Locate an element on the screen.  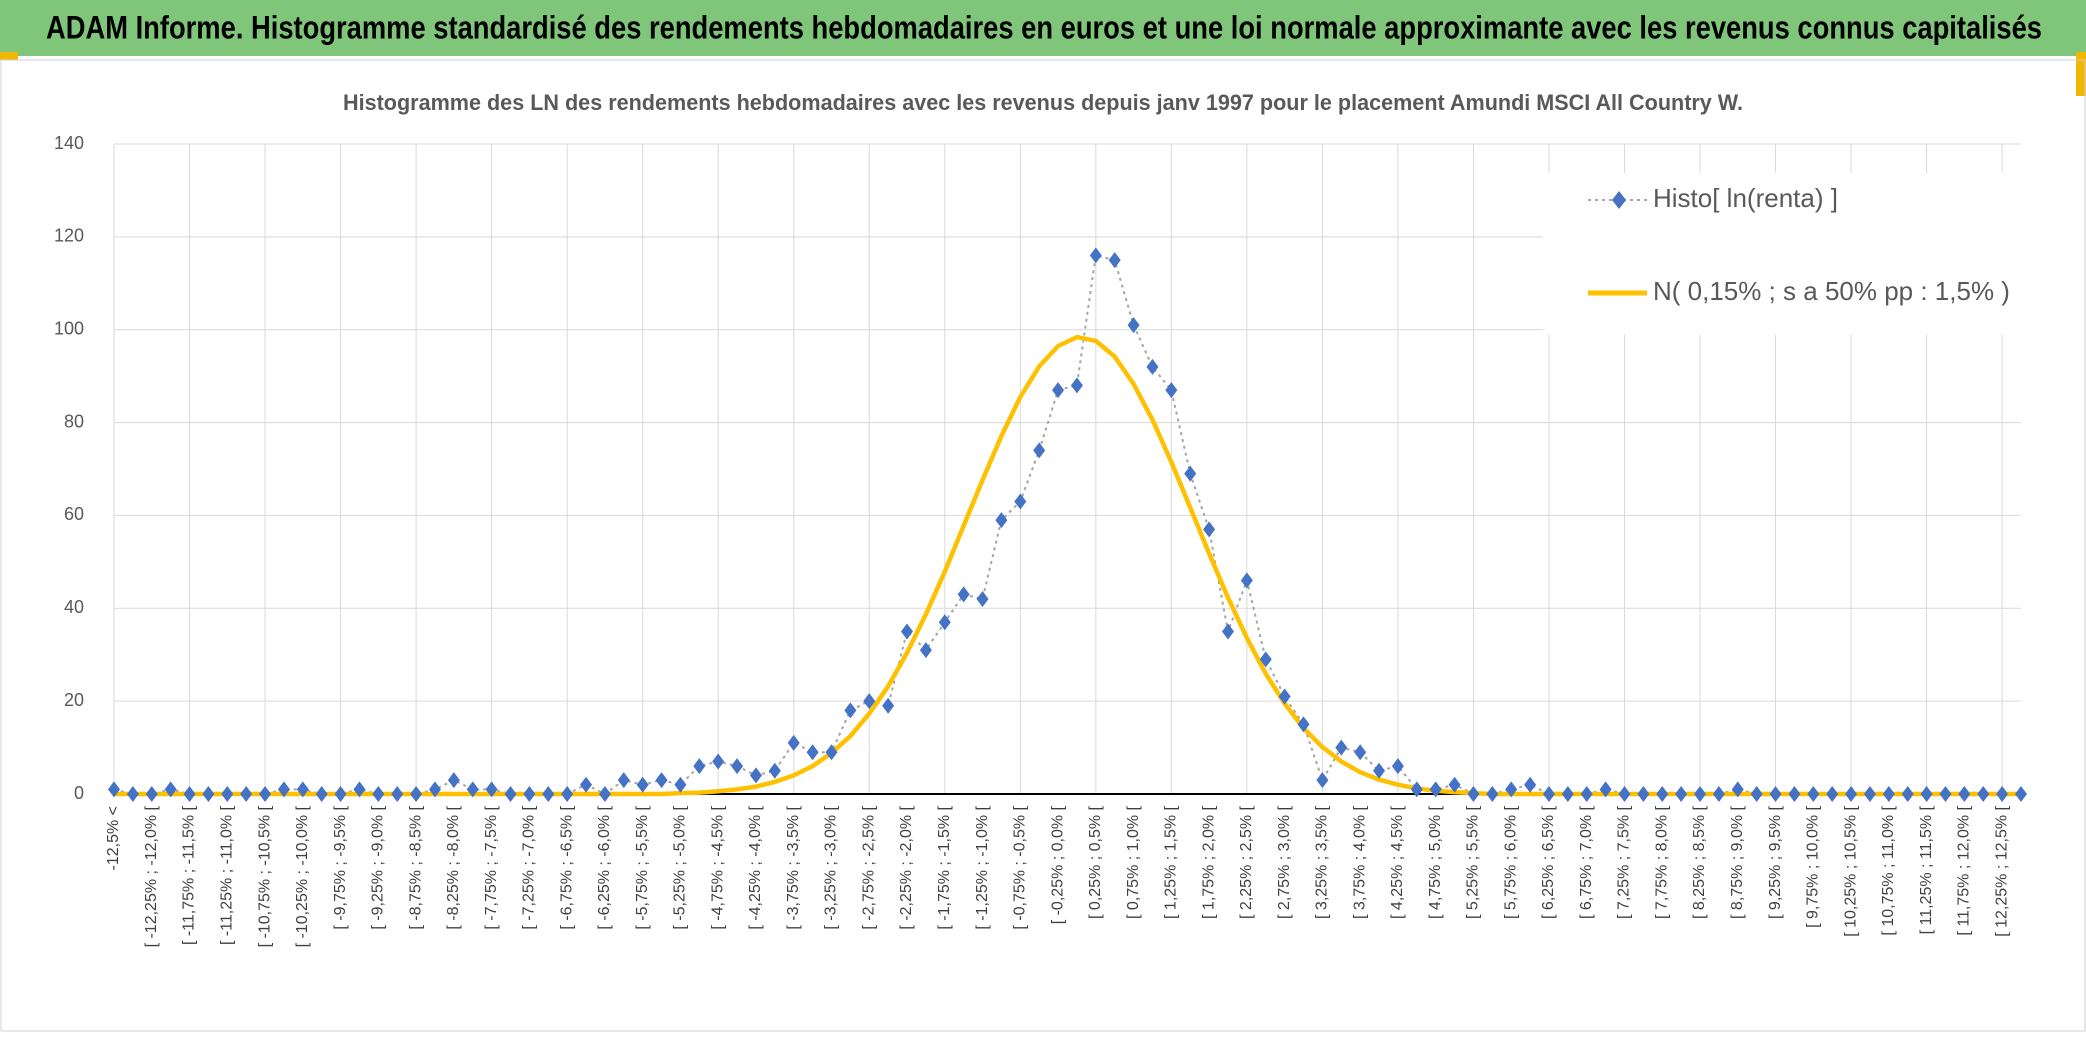
x-tick-label: [ 10,75% ; 11,0% [ is located at coordinates (1888, 870).